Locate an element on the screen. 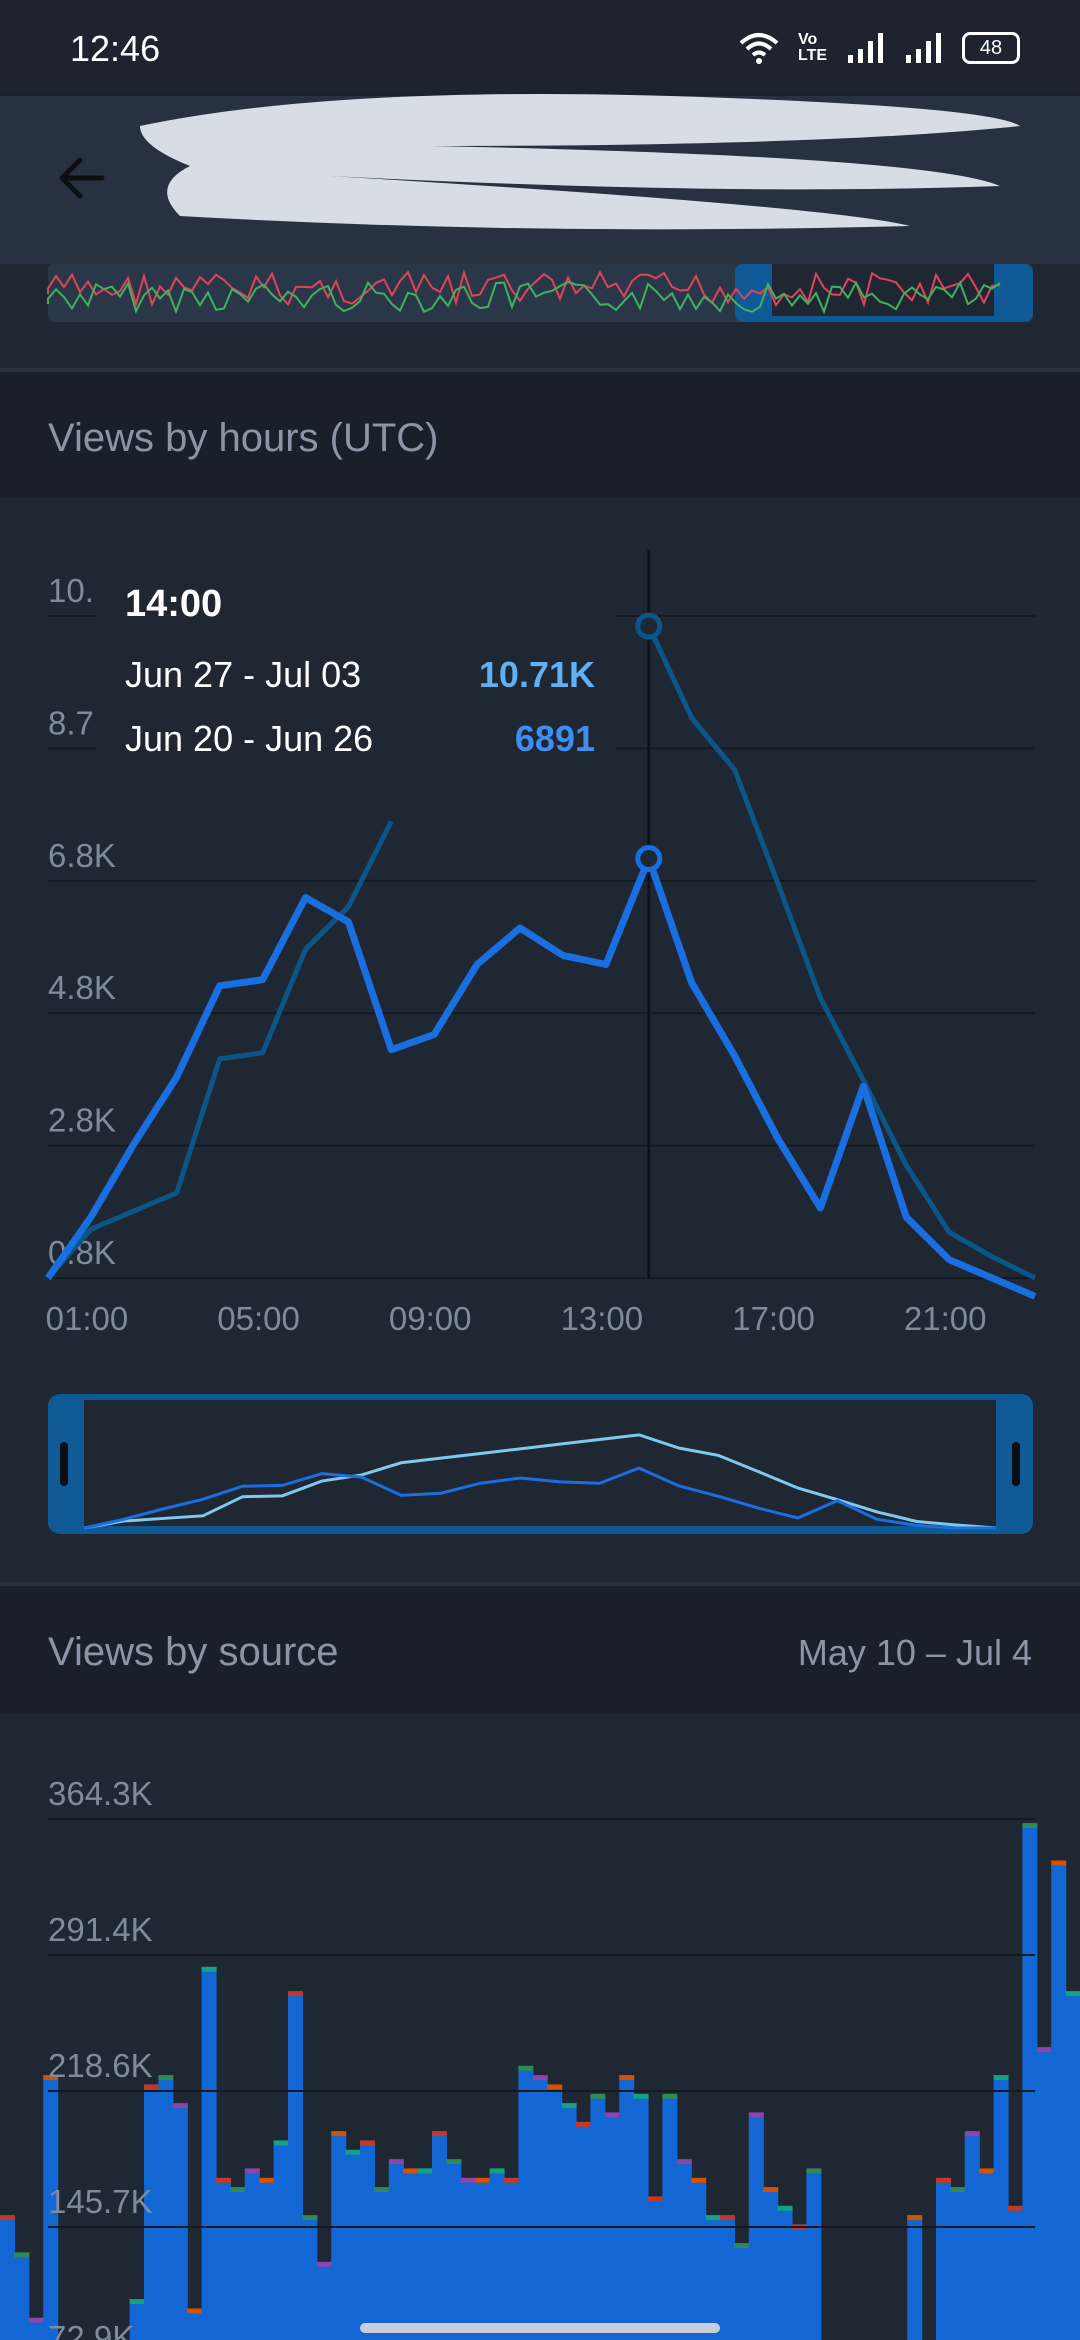  arrow-left-icon is located at coordinates (84, 178).